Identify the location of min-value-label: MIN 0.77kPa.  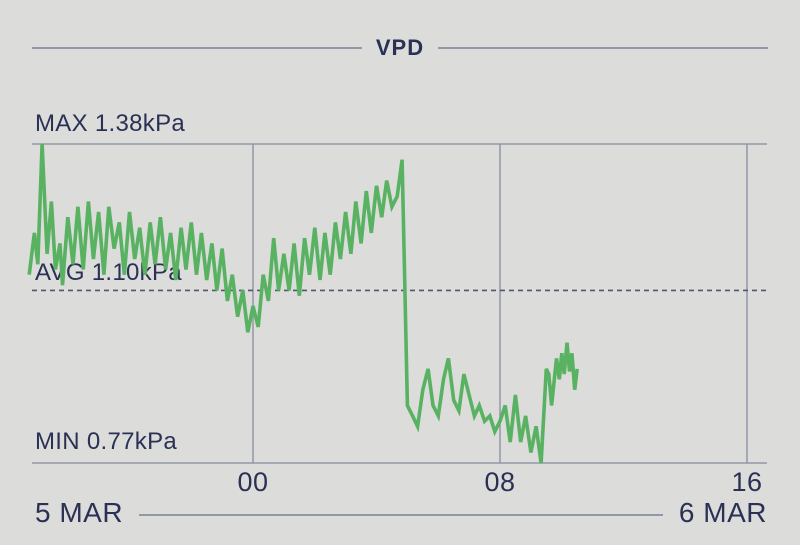
(106, 441).